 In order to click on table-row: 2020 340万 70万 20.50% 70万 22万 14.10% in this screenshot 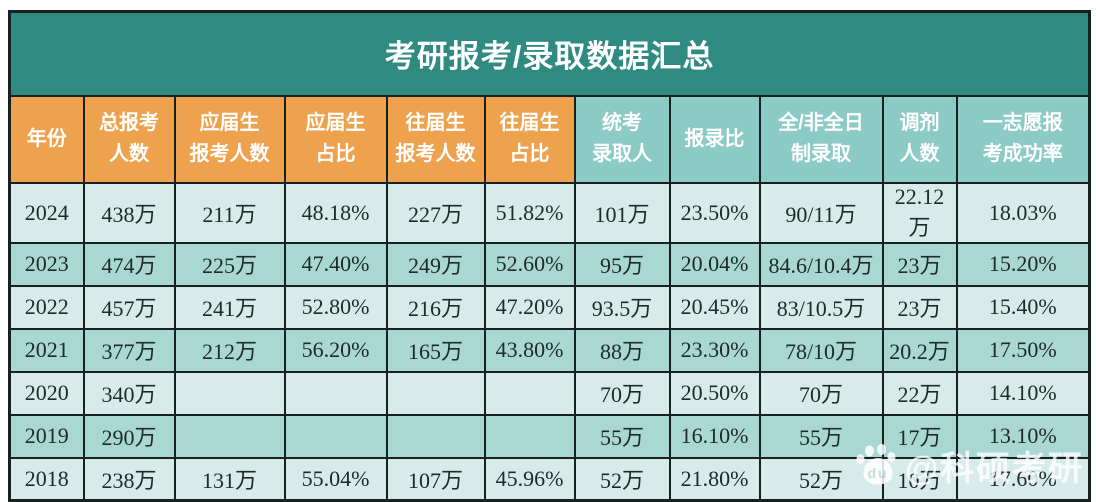, I will do `click(549, 393)`.